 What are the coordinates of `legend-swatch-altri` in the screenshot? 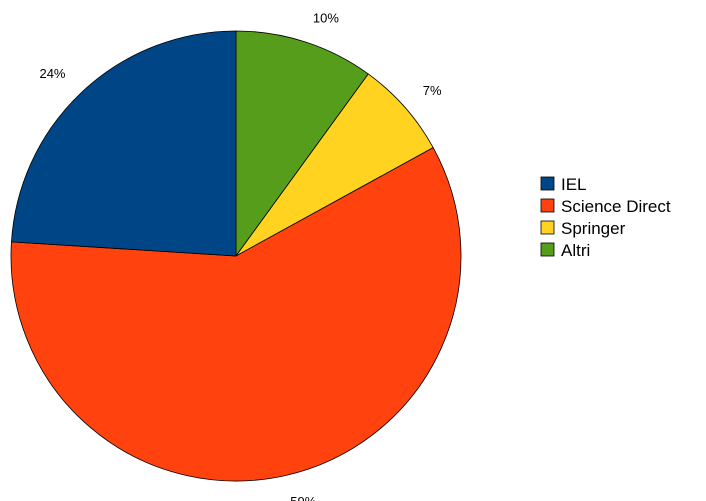 It's located at (547, 249).